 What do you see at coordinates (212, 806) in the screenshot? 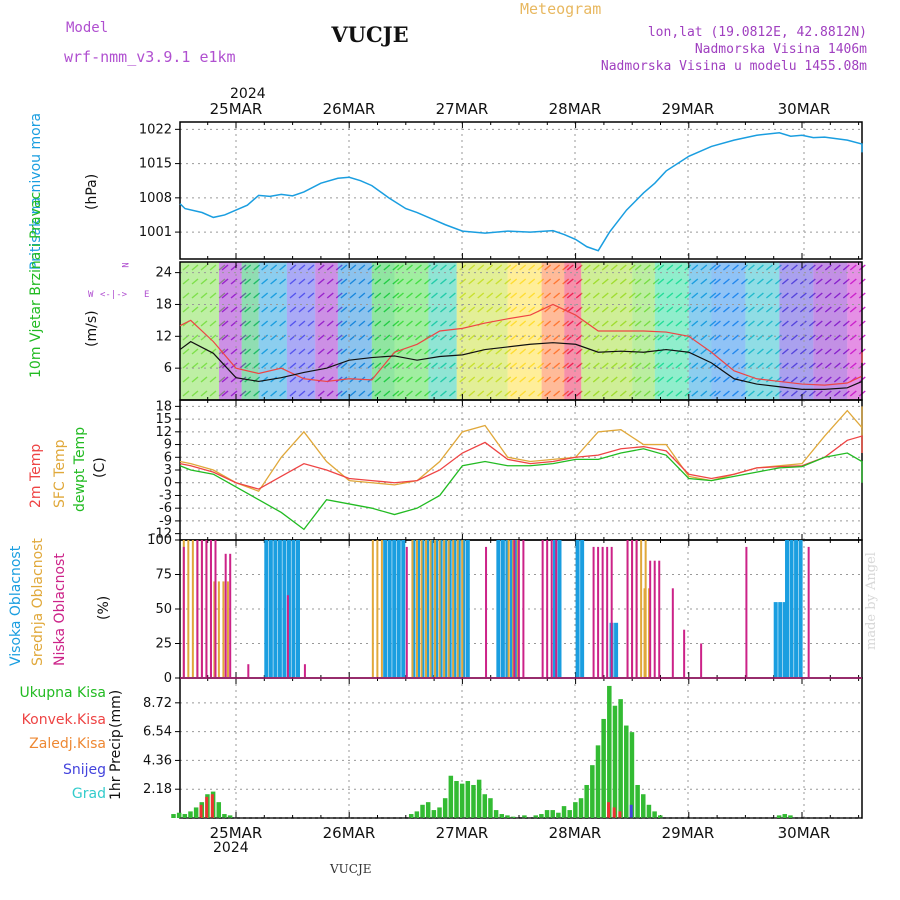
I see `conv-precip-bar` at bounding box center [212, 806].